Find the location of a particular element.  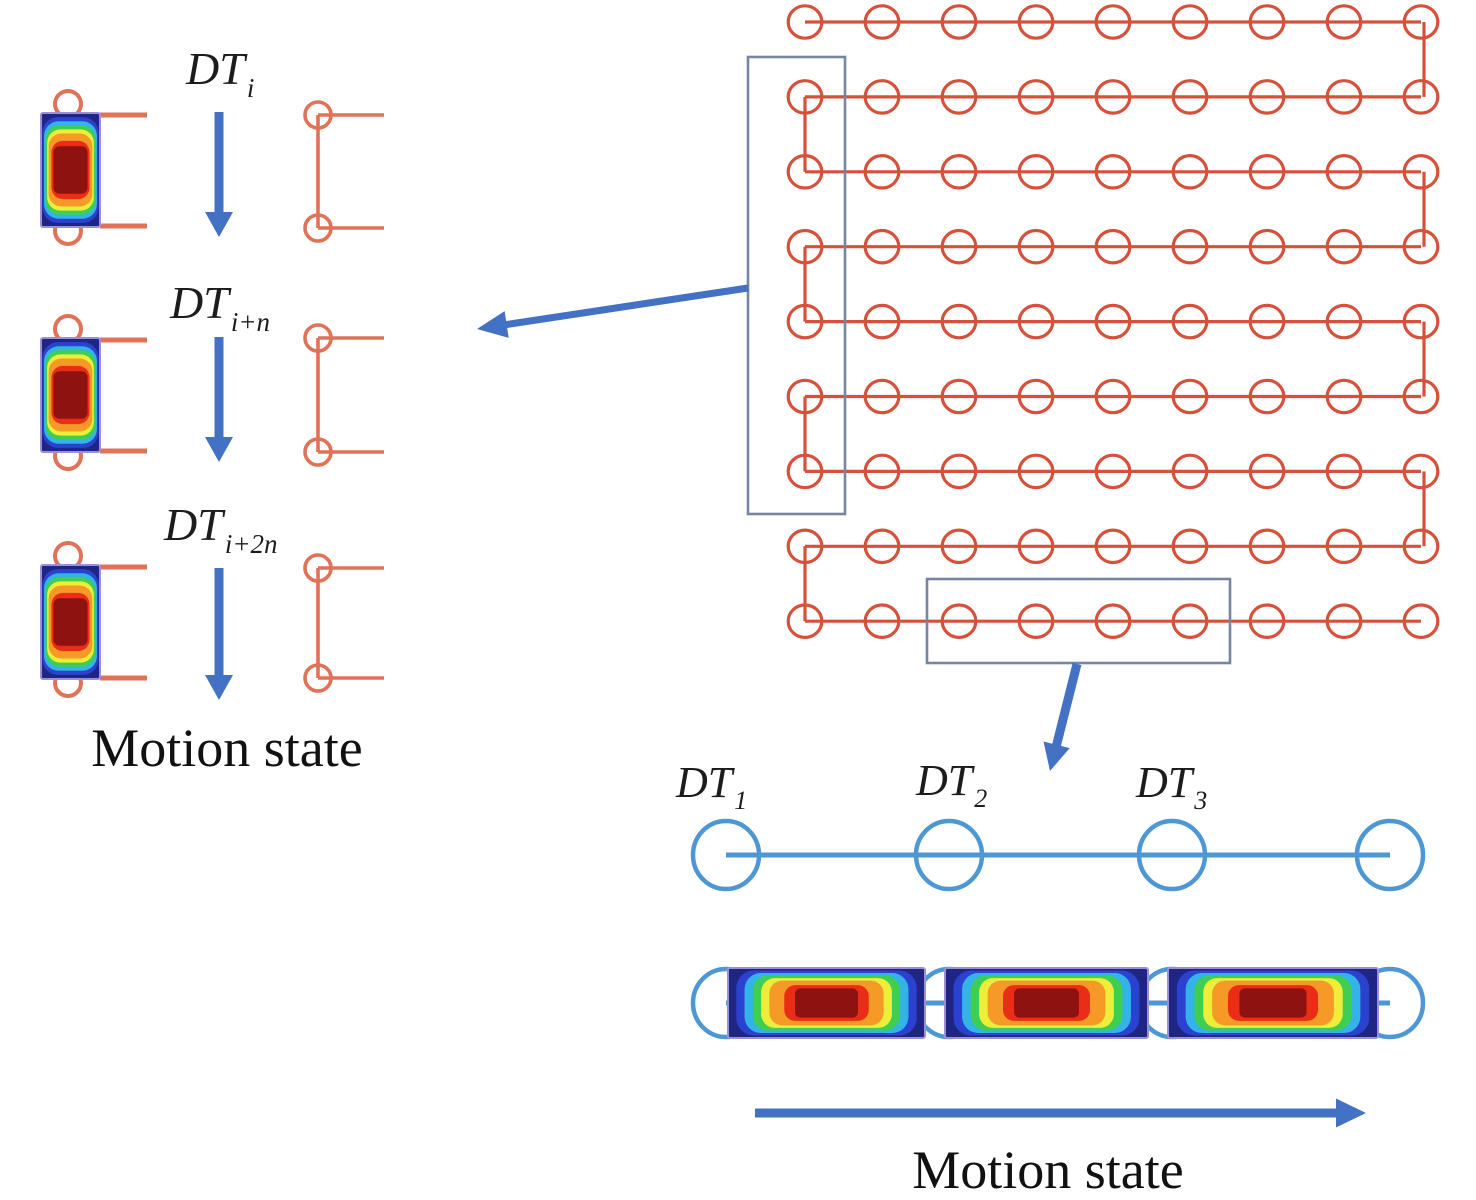

label-dt-2: DT2 is located at coordinates (951, 784).